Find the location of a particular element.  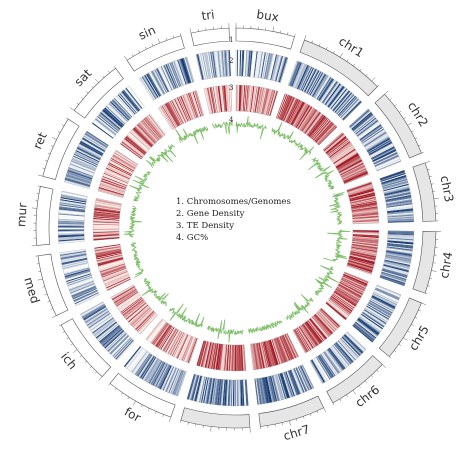

chromosome-ich is located at coordinates (86, 348).